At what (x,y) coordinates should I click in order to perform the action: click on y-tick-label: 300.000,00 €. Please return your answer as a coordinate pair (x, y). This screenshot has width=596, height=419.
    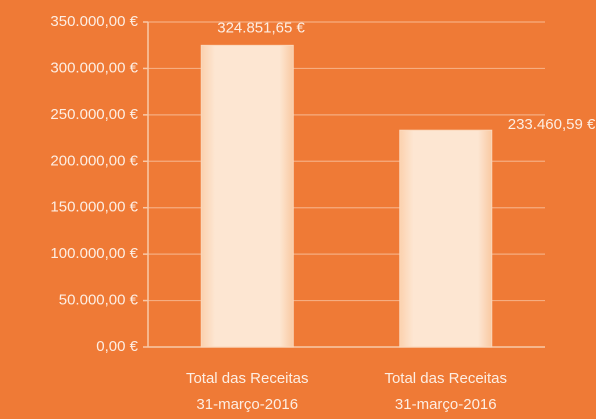
    Looking at the image, I should click on (94, 67).